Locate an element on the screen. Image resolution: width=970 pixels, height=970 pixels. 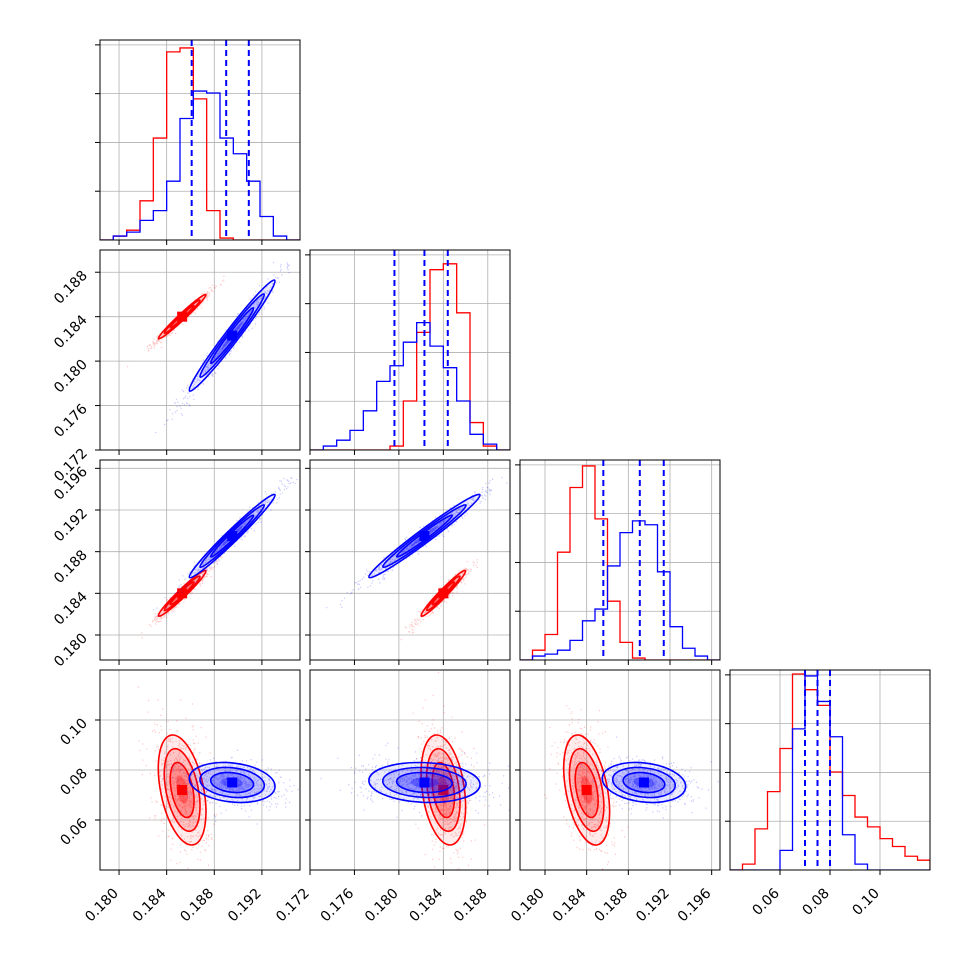
y-tick-label: 0.192 is located at coordinates (71, 526).